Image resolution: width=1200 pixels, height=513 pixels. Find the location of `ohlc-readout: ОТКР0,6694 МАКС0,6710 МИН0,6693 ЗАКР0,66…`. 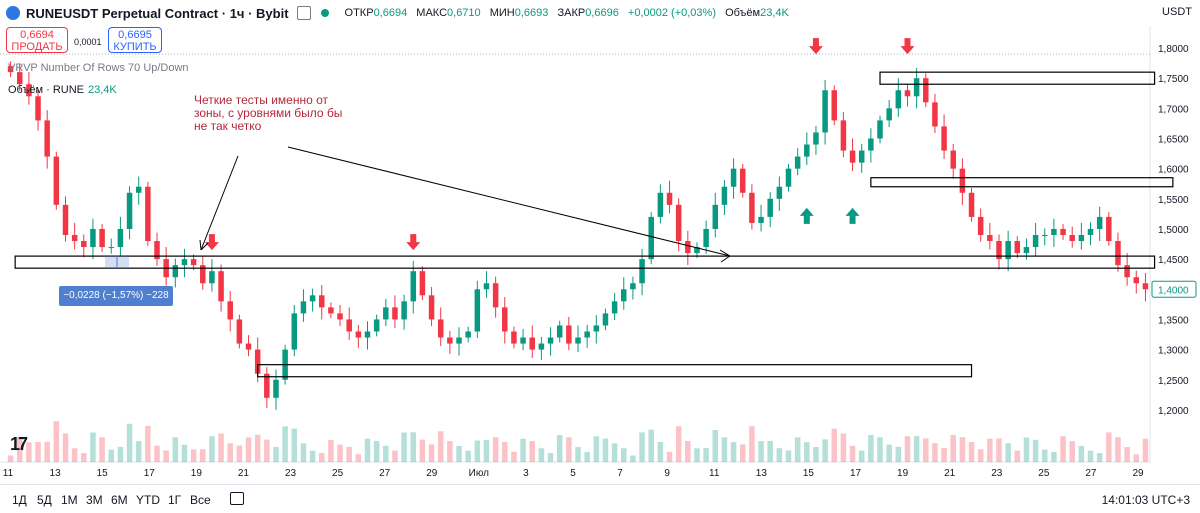

ohlc-readout: ОТКР0,6694 МАКС0,6710 МИН0,6693 ЗАКР0,66… is located at coordinates (566, 13).